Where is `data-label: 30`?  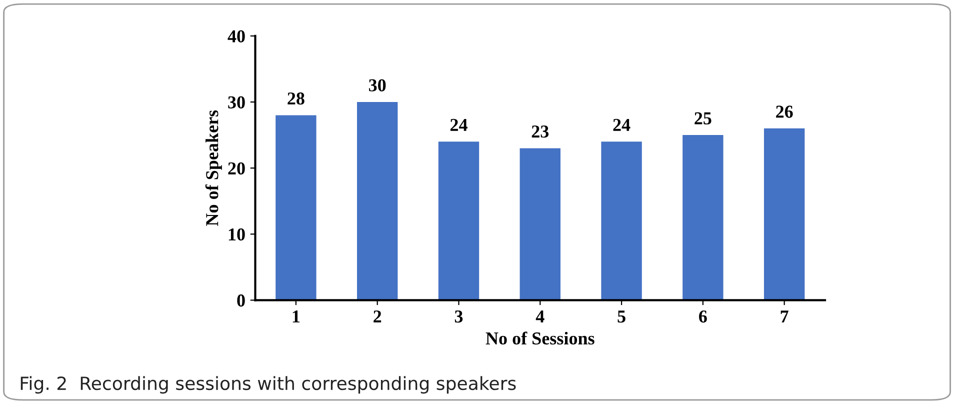
data-label: 30 is located at coordinates (377, 85).